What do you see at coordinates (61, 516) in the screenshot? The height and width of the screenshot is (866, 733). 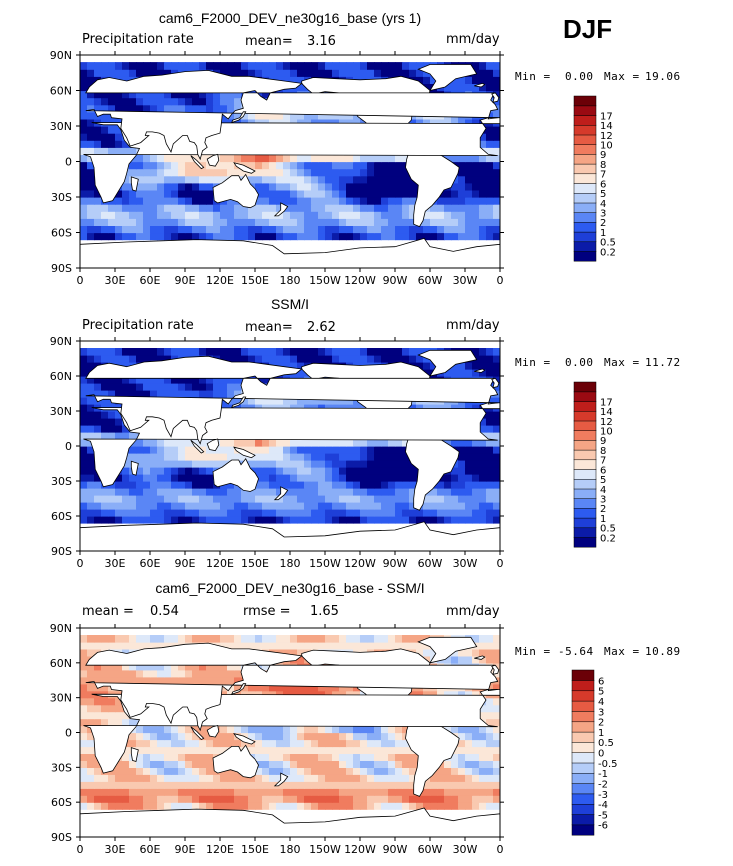 I see `y-tick-label: 60S` at bounding box center [61, 516].